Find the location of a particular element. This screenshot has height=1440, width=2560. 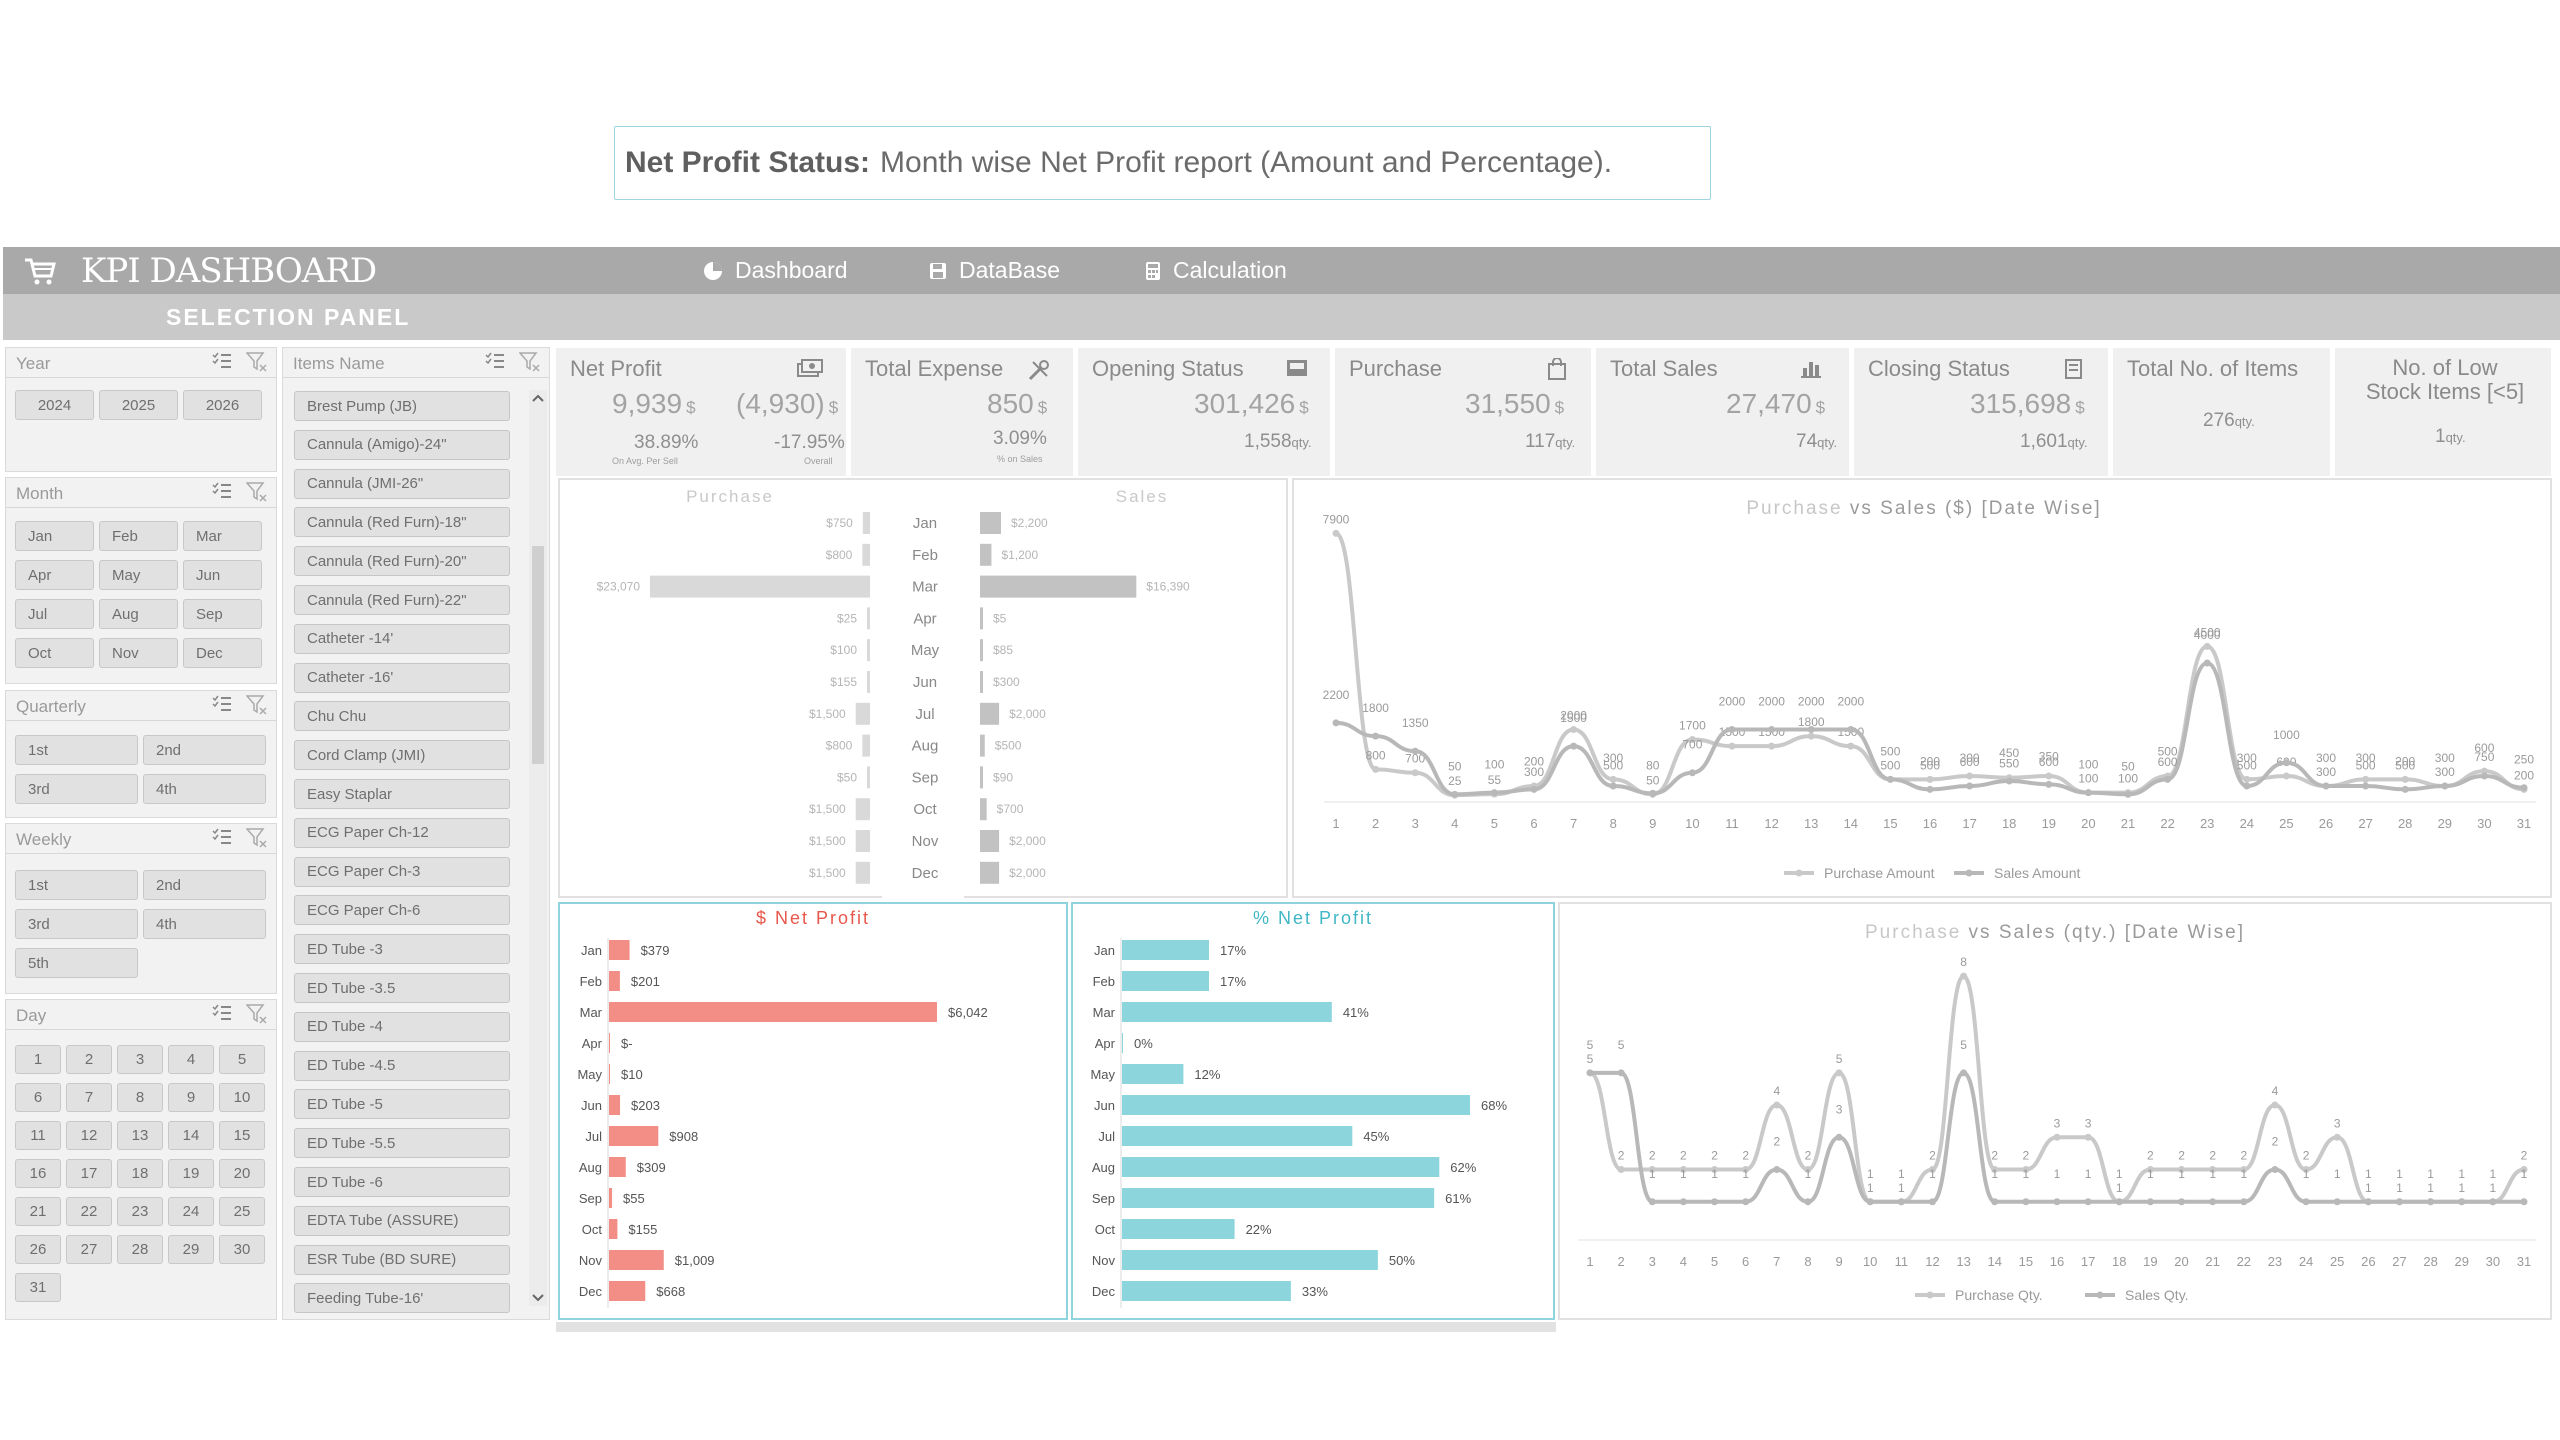

day-27-button: 27 is located at coordinates (89, 1249).